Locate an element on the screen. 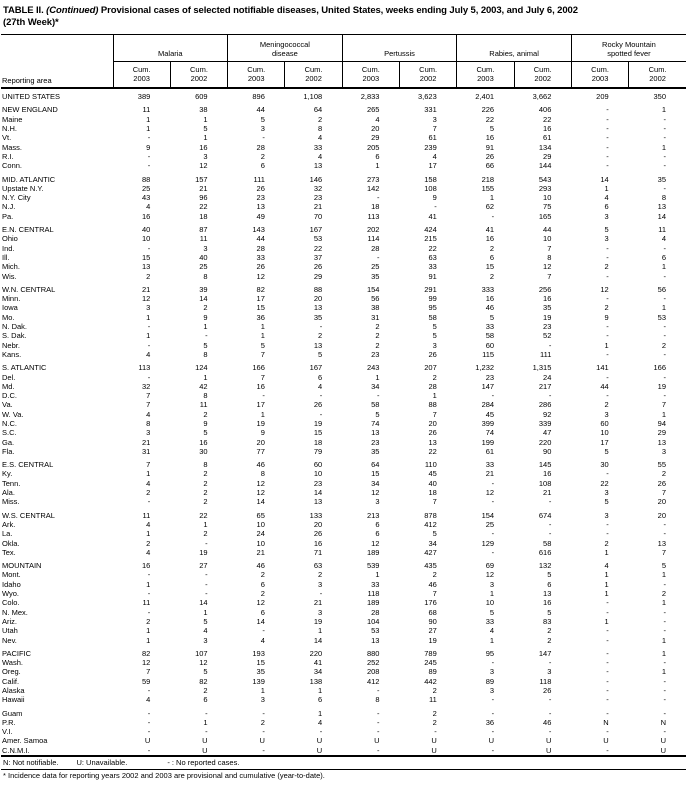 The height and width of the screenshot is (787, 687). table-row: Nebr. - 5 5 13 2 3 60 - 1 2 is located at coordinates (343, 345).